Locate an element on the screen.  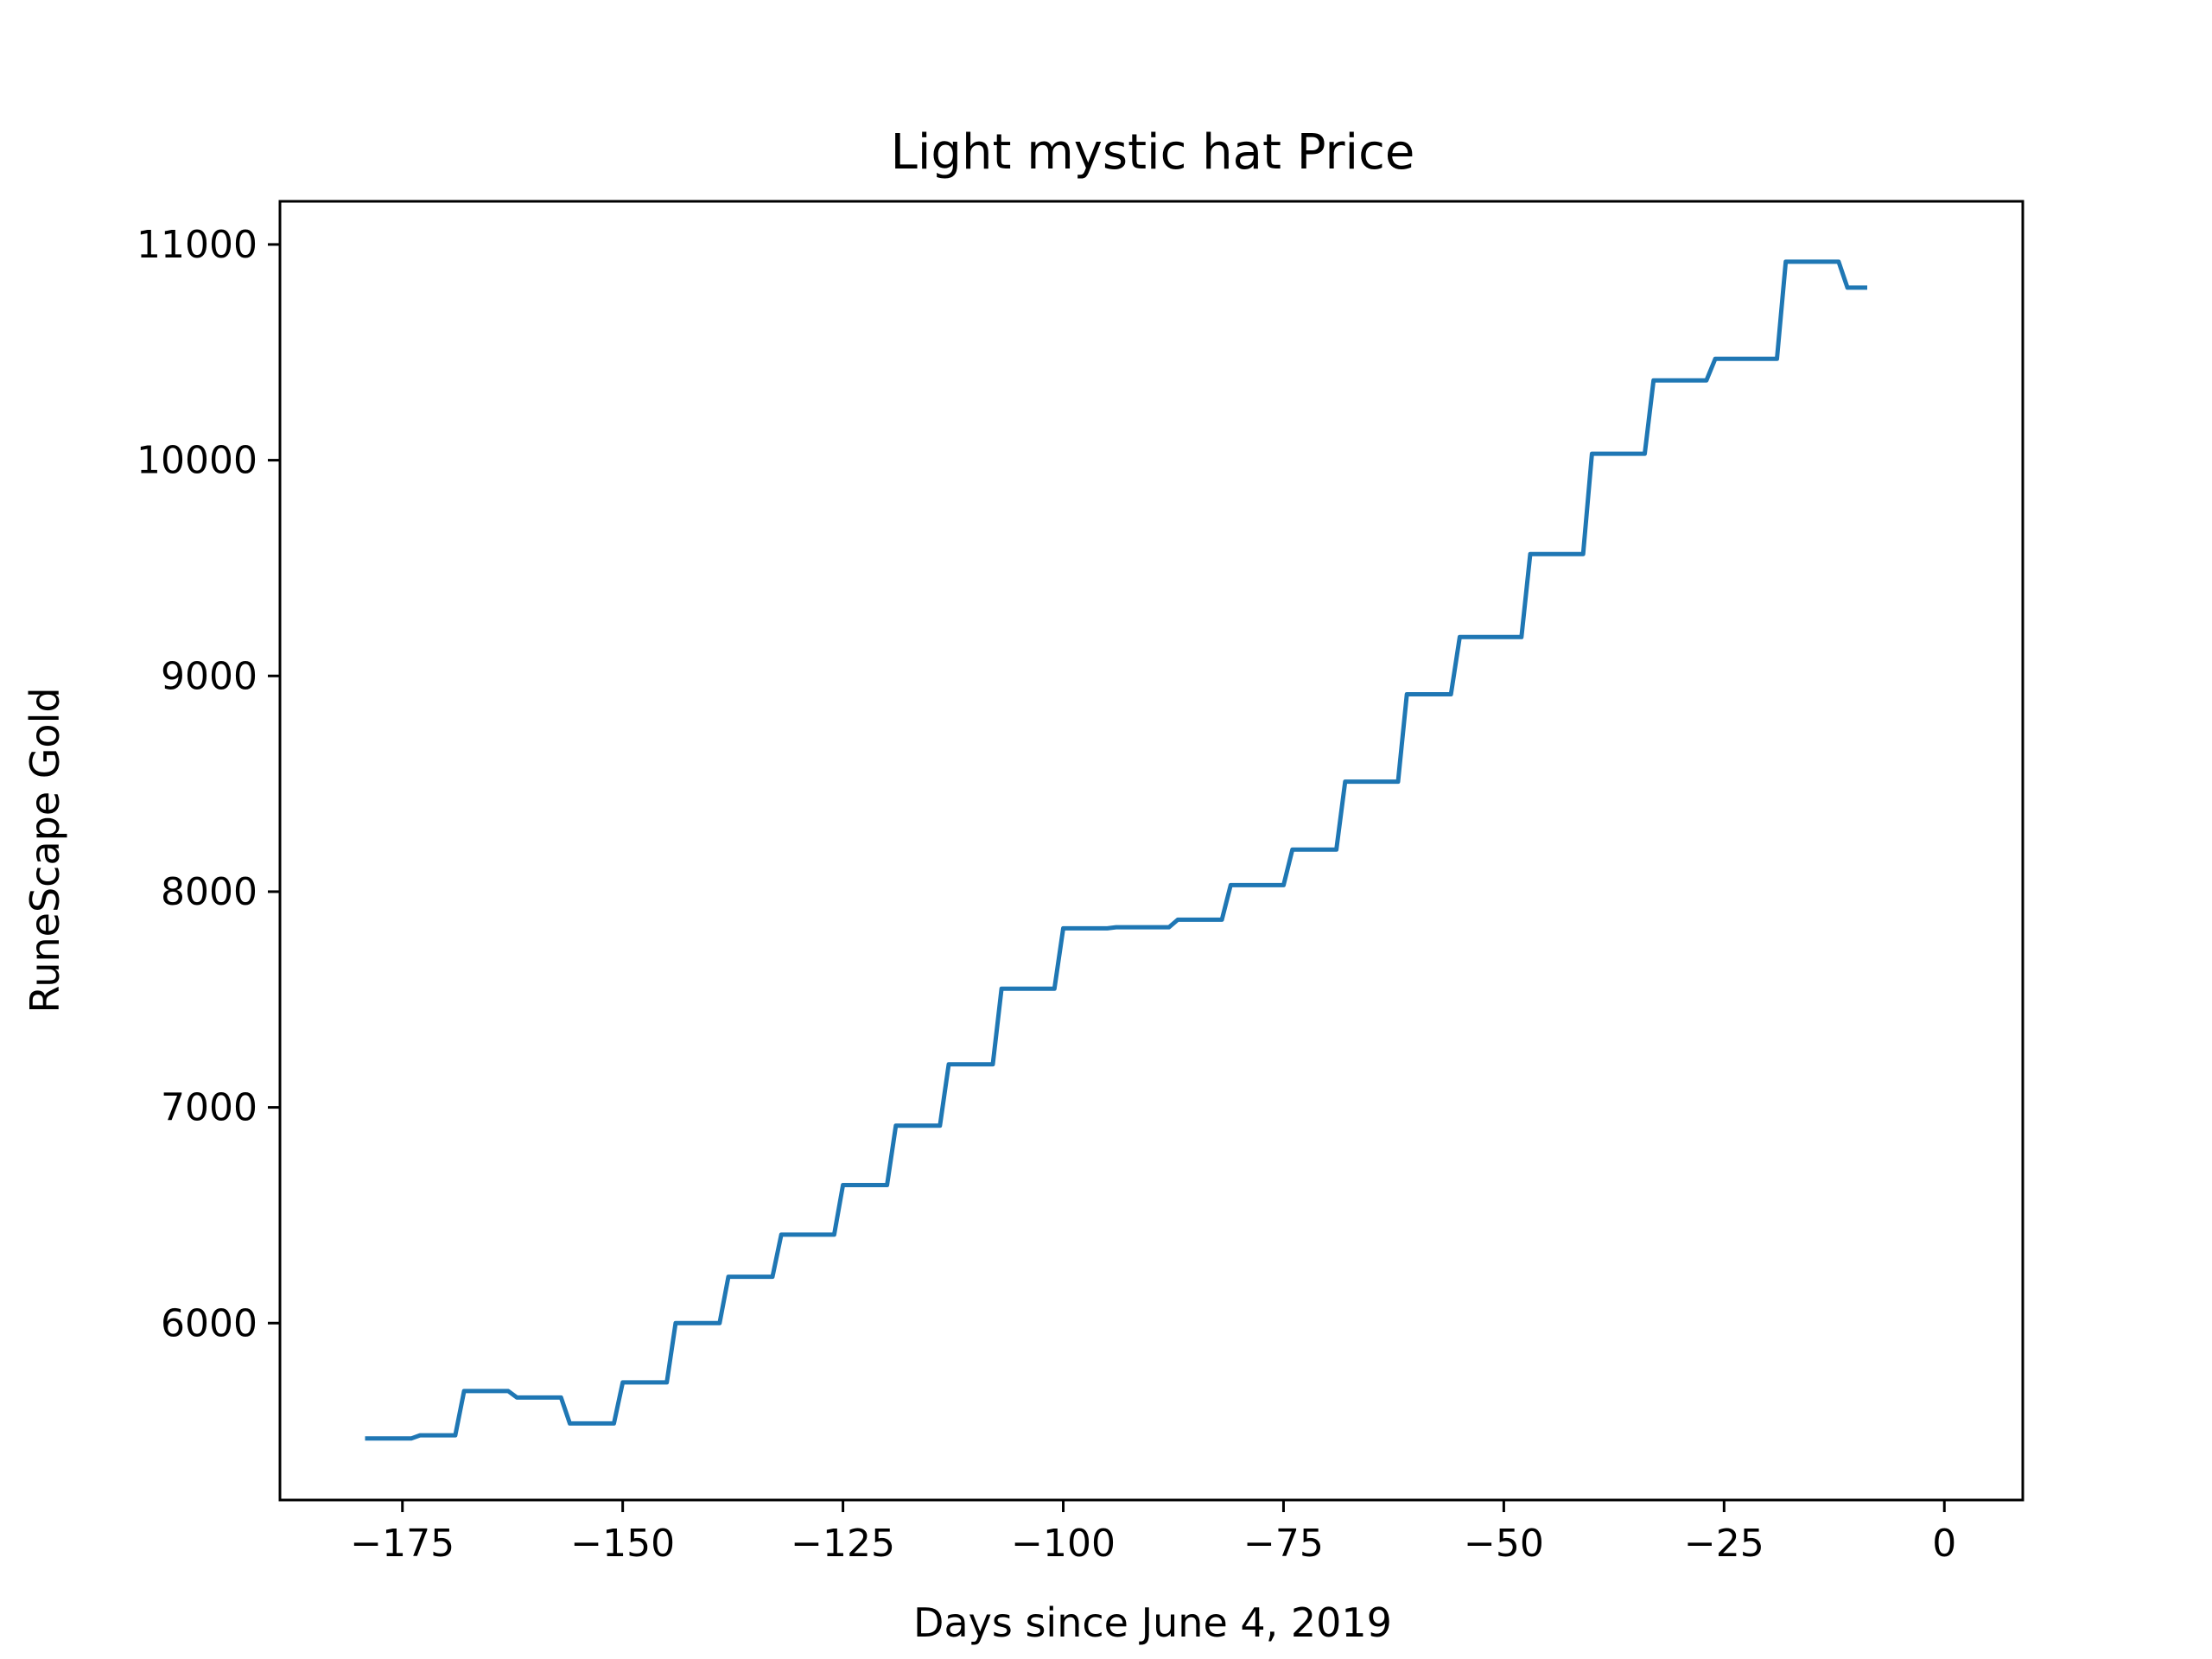
x-tick-label: −100 is located at coordinates (1063, 1544).